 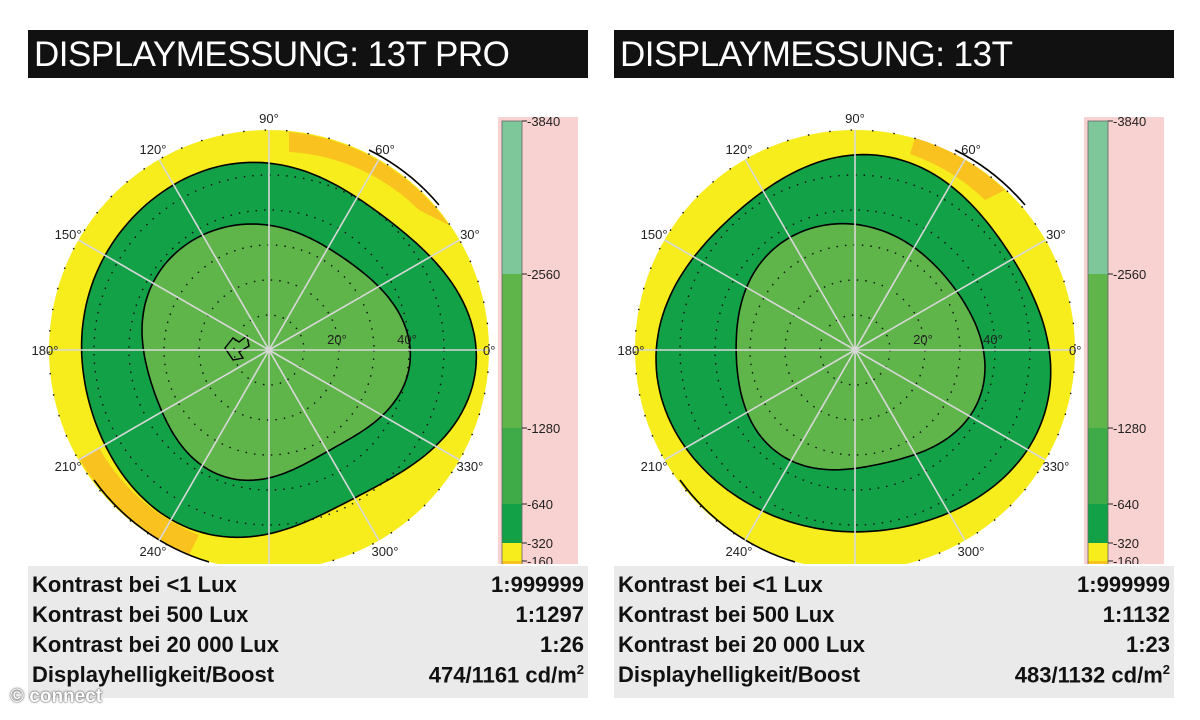 I want to click on stats-row: Kontrast bei <1 Lux 1:999999, so click(x=308, y=585).